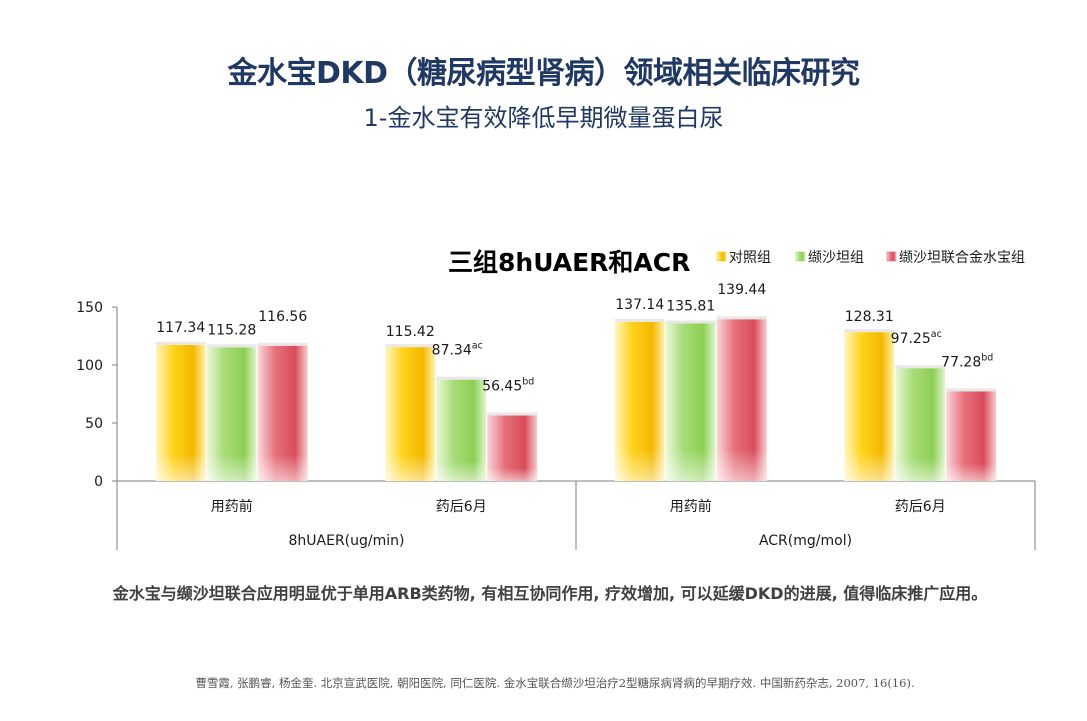 This screenshot has height=721, width=1087. I want to click on group-label: ACR(mg/mol), so click(805, 541).